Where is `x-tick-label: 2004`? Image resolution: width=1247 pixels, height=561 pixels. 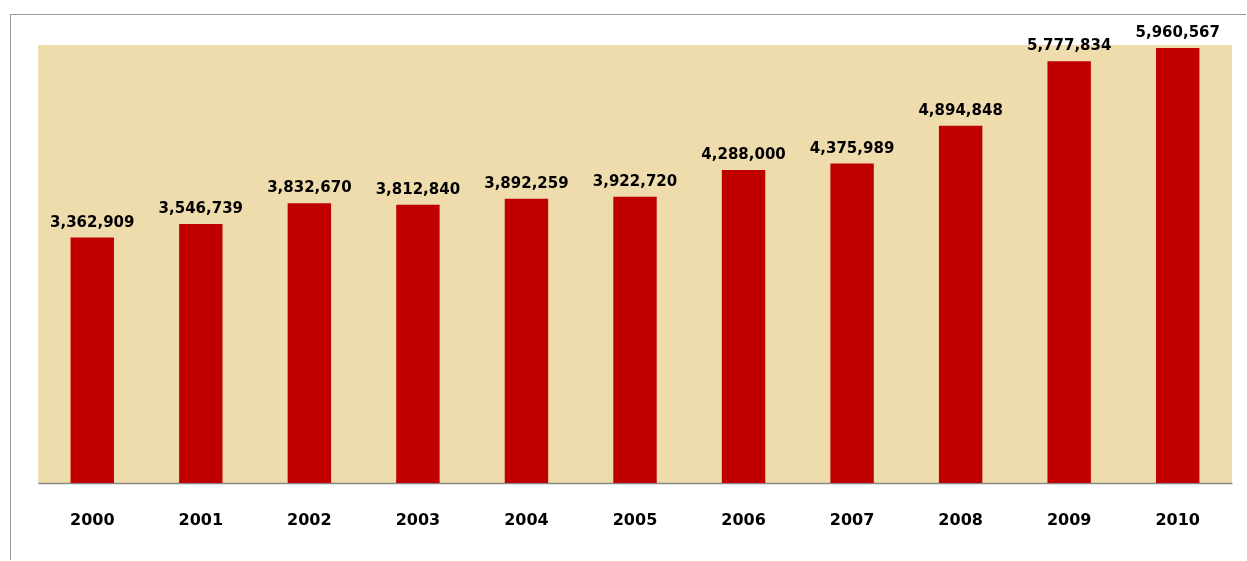 x-tick-label: 2004 is located at coordinates (526, 519).